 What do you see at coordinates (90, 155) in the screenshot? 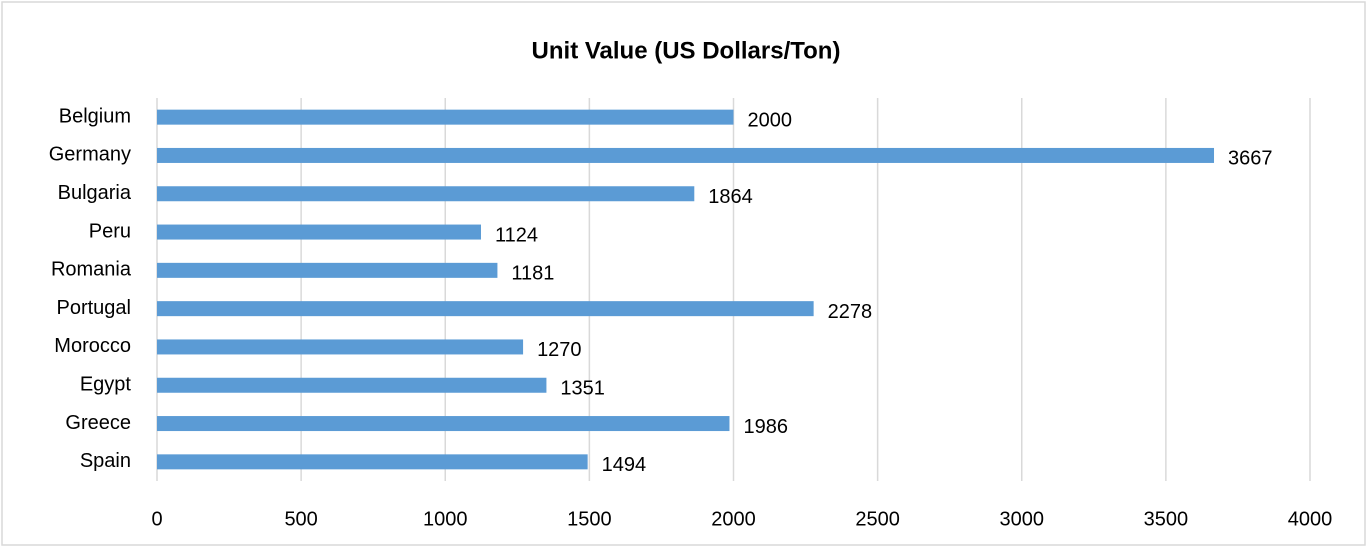
I see `y-tick-label: Germany` at bounding box center [90, 155].